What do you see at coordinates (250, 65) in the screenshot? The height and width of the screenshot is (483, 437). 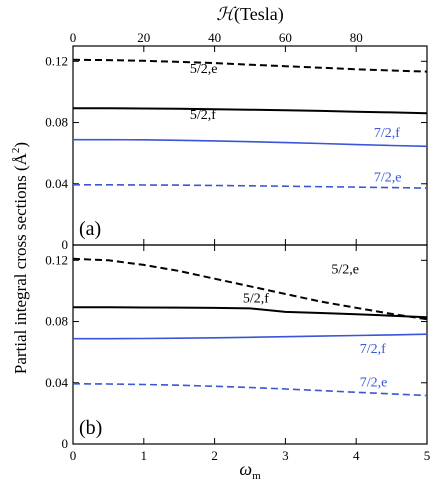 I see `panel-1-series-5-2-e-line` at bounding box center [250, 65].